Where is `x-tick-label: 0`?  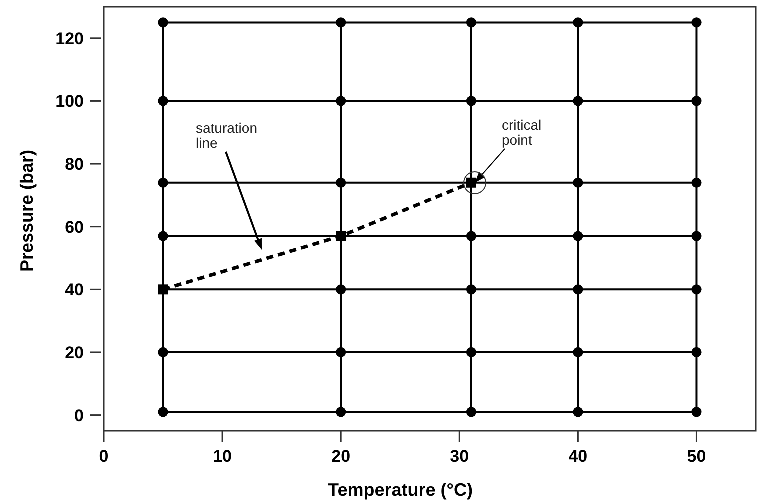
x-tick-label: 0 is located at coordinates (104, 456).